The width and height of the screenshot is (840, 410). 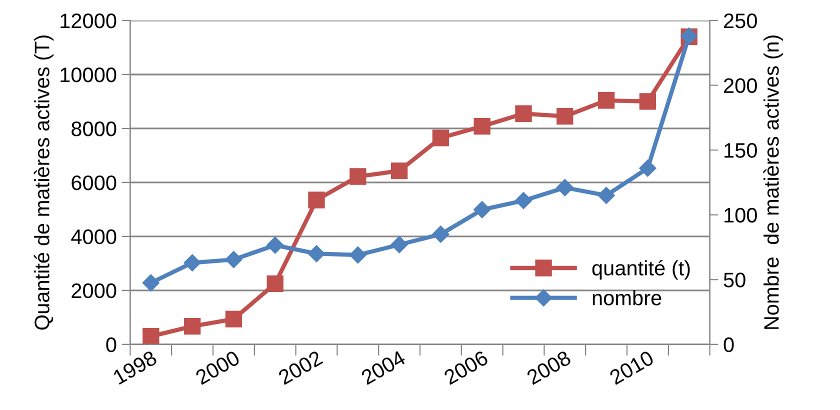 I want to click on y2-tick-label: 250, so click(x=740, y=21).